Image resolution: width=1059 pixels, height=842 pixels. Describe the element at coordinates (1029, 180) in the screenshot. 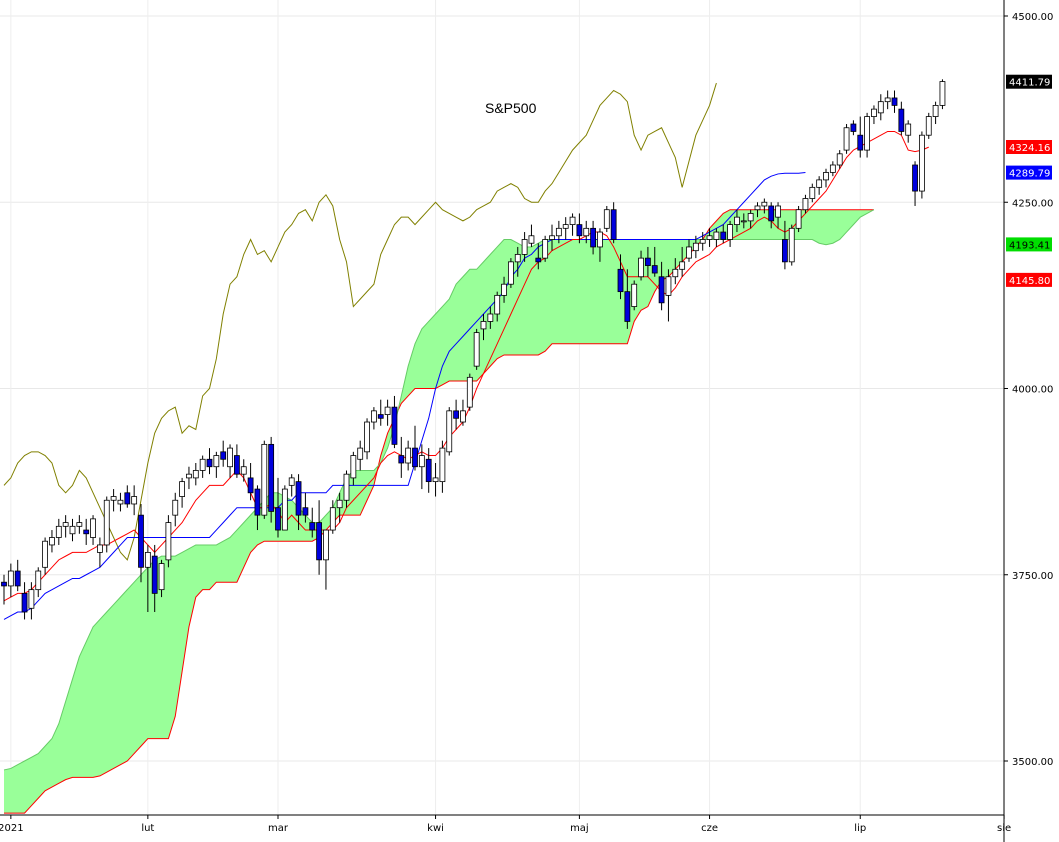

I see `value-tags: 4411.79 4324.16 4289.79 4193.41 4145.80` at that location.